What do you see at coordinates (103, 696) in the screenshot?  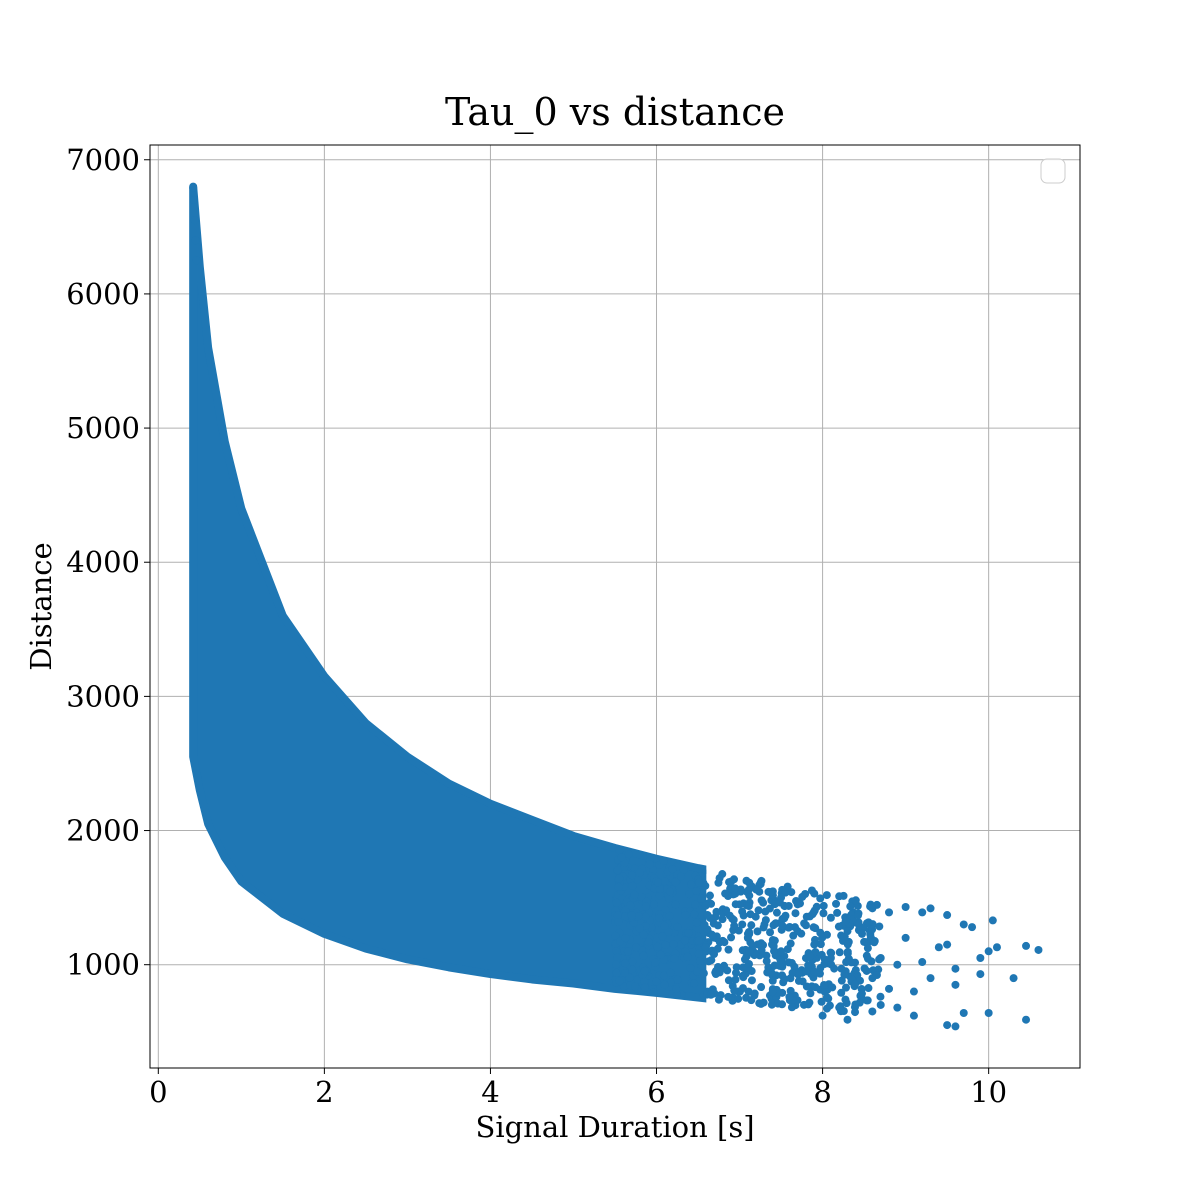 I see `y-tick-label: 3000` at bounding box center [103, 696].